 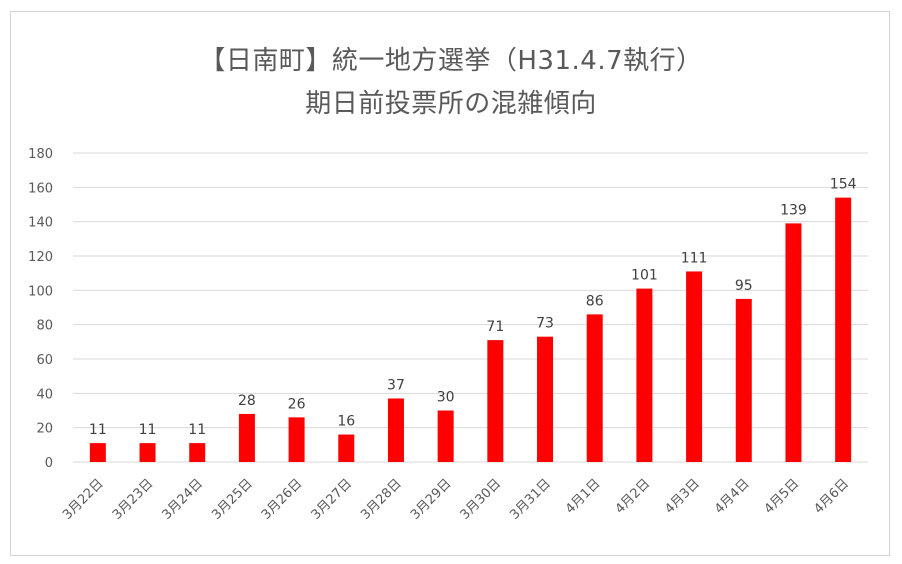 I want to click on y-tick-label: 160, so click(x=40, y=188).